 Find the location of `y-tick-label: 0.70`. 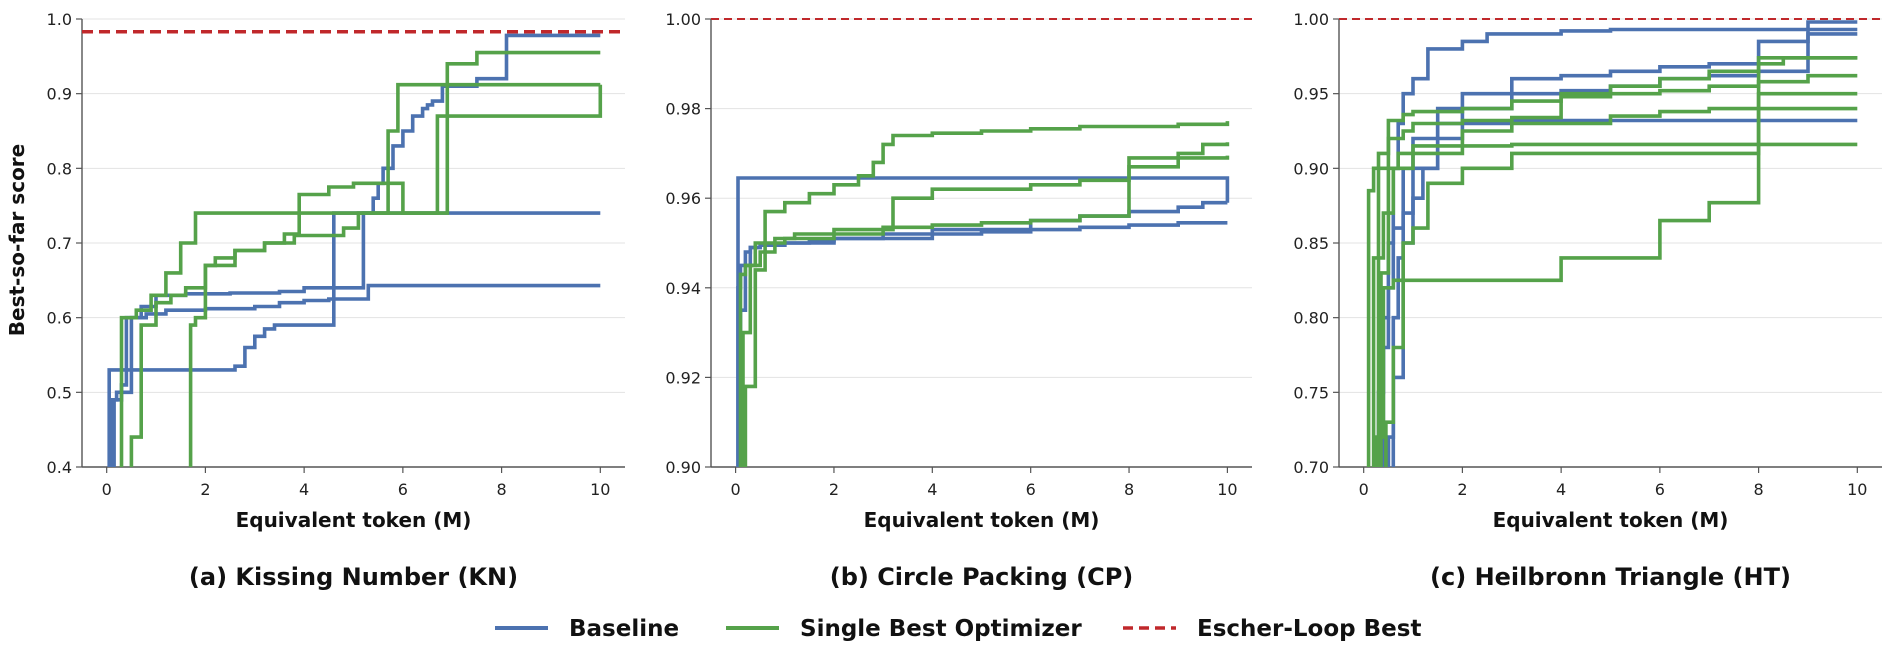

y-tick-label: 0.70 is located at coordinates (1311, 467).